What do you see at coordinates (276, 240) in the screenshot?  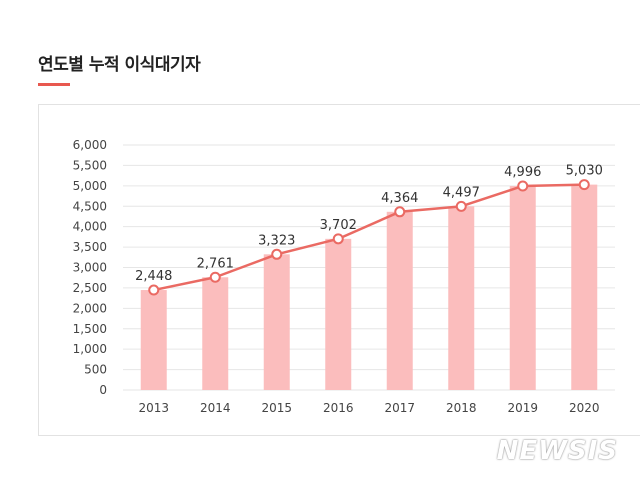 I see `data-label: 3,323` at bounding box center [276, 240].